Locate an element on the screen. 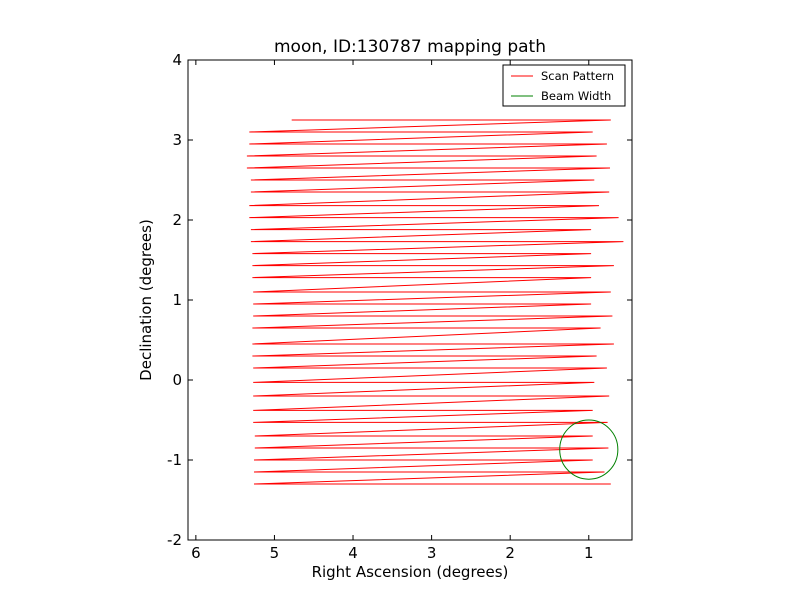  x-tick-label: 1 is located at coordinates (589, 553).